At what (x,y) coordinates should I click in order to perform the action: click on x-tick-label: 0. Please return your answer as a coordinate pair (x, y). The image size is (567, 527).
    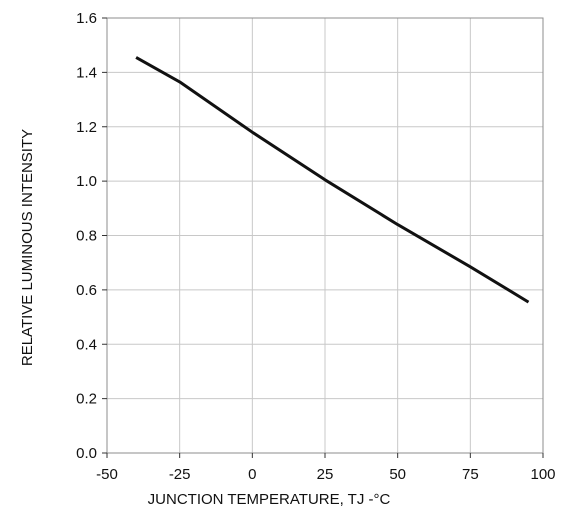
    Looking at the image, I should click on (252, 474).